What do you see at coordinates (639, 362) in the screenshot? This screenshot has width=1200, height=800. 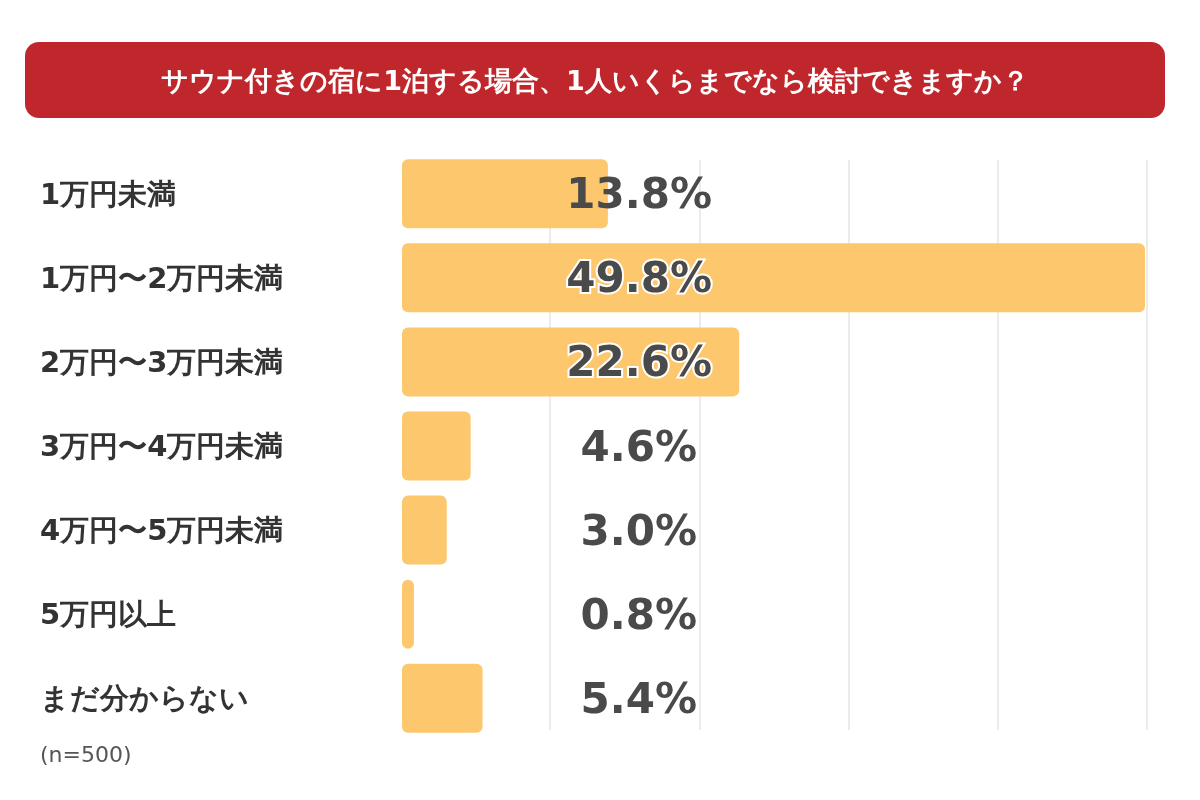 I see `data-label: 22.6%` at bounding box center [639, 362].